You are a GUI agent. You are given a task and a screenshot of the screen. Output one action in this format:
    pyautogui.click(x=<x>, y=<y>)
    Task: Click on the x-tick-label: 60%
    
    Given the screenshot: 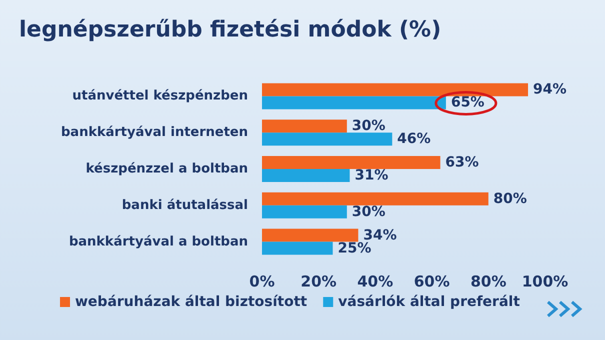 What is the action you would take?
    pyautogui.click(x=432, y=281)
    